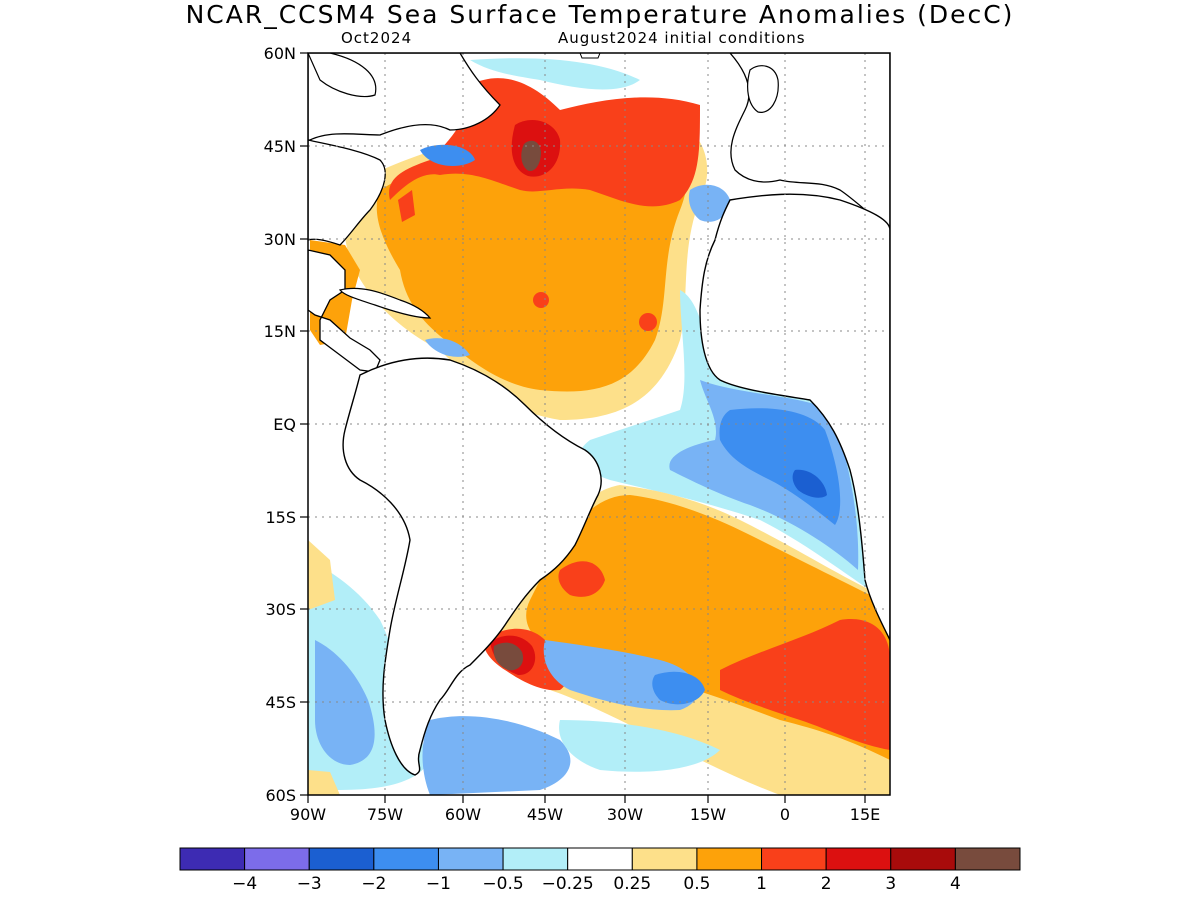  Describe the element at coordinates (625, 814) in the screenshot. I see `lon-label-30w: 30W` at that location.